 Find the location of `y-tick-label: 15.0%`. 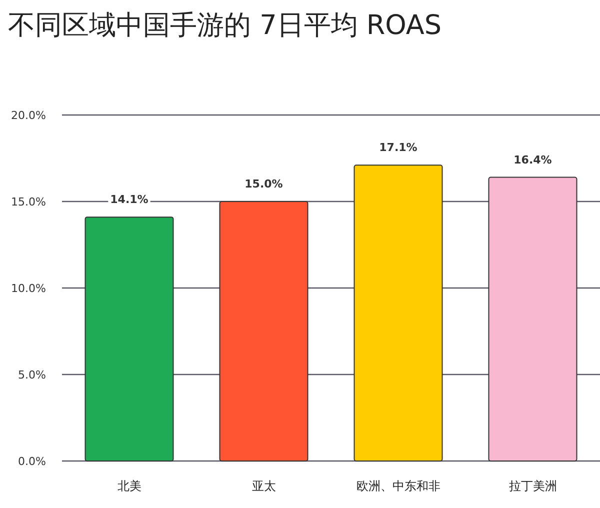

y-tick-label: 15.0% is located at coordinates (28, 202).